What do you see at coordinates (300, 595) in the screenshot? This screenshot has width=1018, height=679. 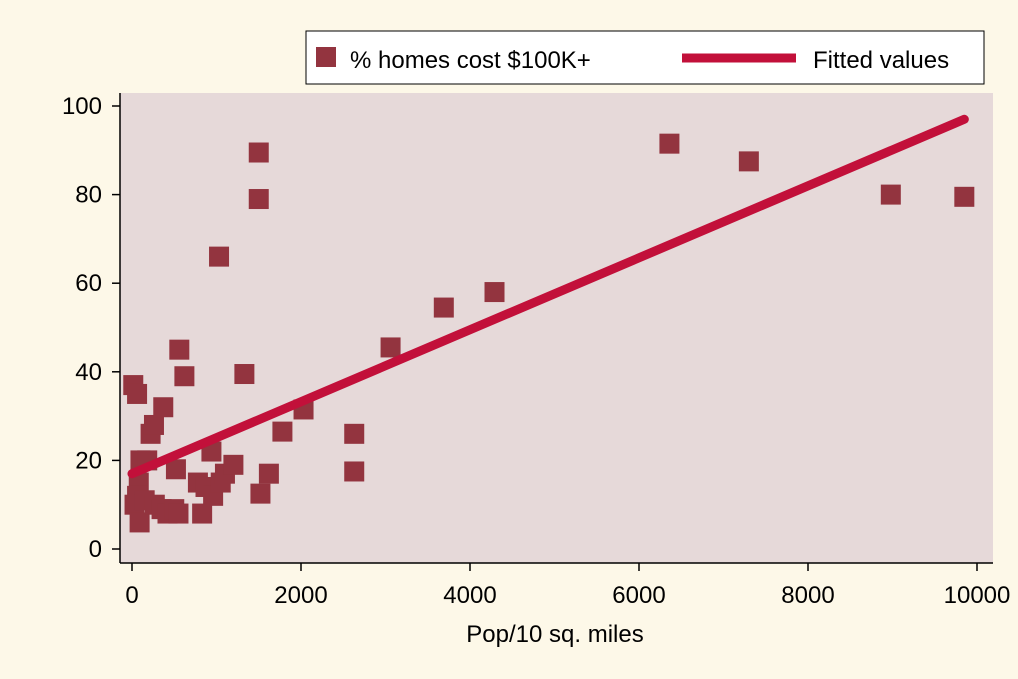 I see `x-tick-label: 2000` at bounding box center [300, 595].